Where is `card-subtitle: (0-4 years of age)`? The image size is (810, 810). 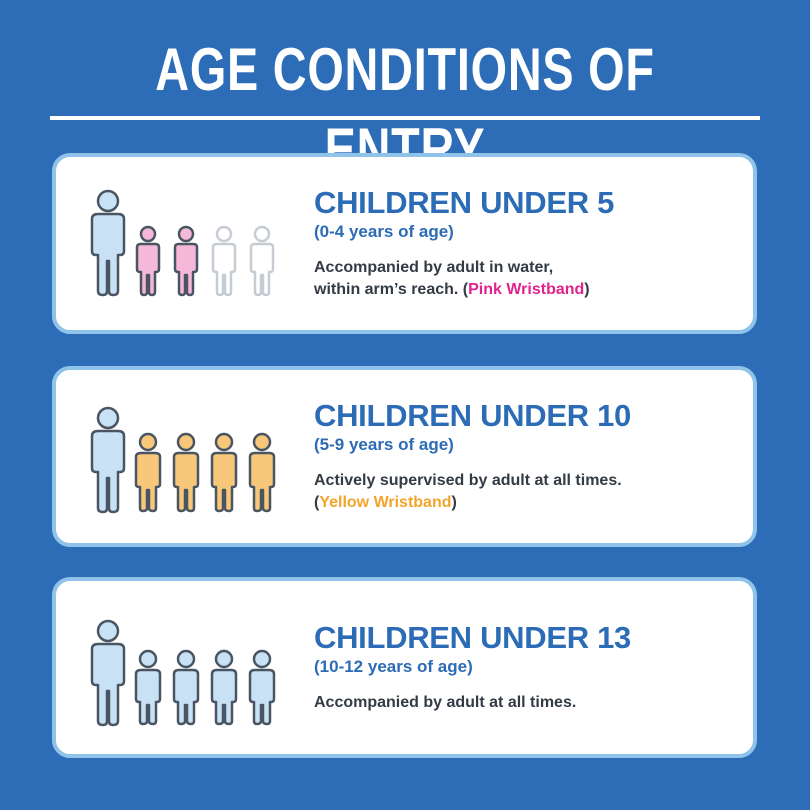
card-subtitle: (0-4 years of age) is located at coordinates (384, 231).